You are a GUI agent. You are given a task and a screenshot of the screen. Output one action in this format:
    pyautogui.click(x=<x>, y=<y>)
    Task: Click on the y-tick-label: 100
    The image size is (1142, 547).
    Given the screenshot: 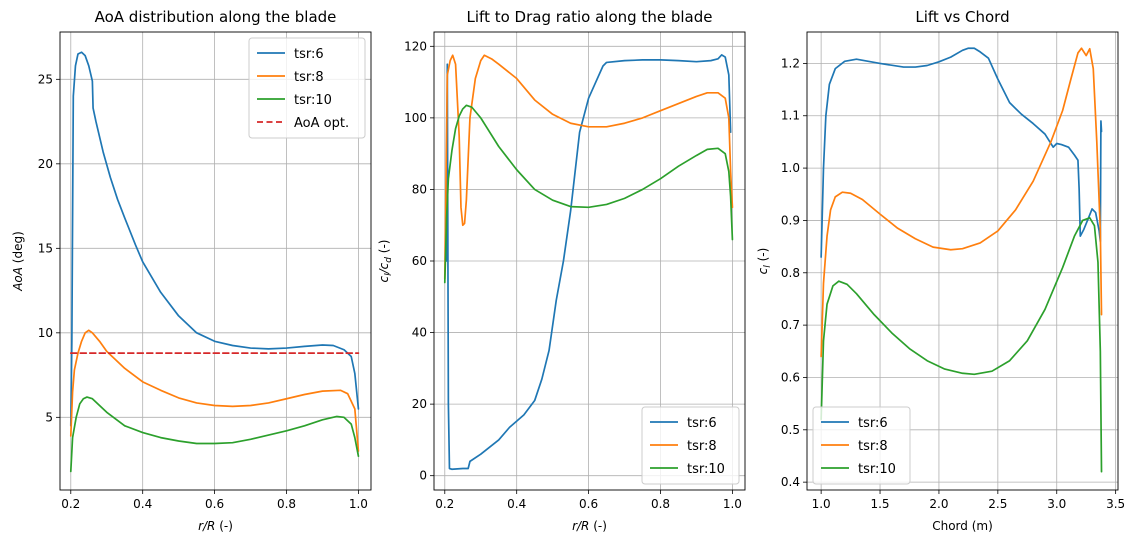 What is the action you would take?
    pyautogui.click(x=415, y=118)
    